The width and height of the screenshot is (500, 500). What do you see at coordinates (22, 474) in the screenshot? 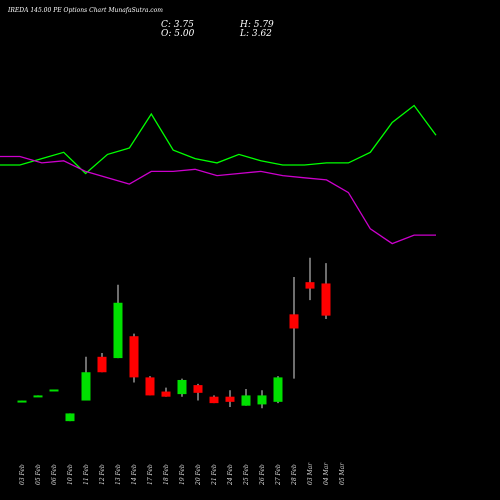
I see `x-tick-label: 03 Feb` at bounding box center [22, 474].